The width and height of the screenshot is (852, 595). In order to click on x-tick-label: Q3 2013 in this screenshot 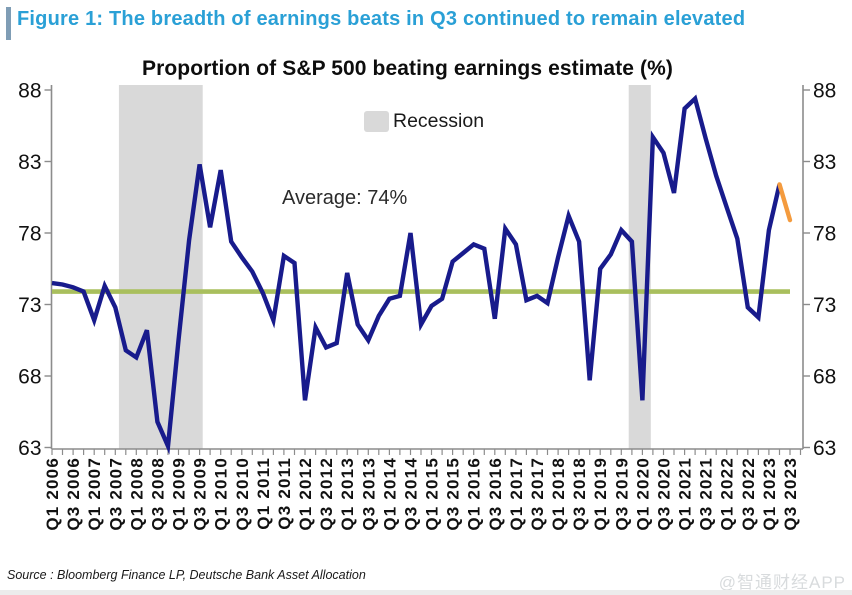, I will do `click(368, 494)`.